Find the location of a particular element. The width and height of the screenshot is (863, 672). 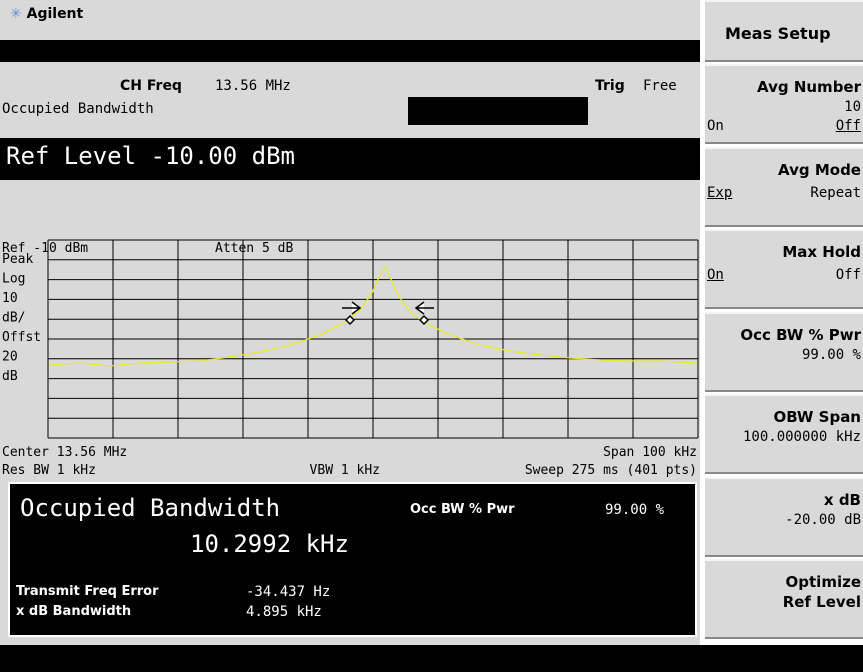

occ-bw-label: Occ BW % Pwr is located at coordinates (462, 509).